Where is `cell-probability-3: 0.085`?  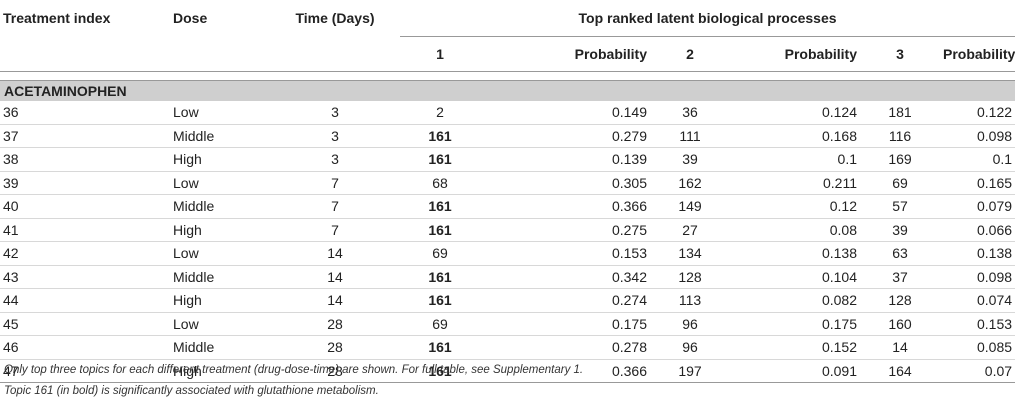
cell-probability-3: 0.085 is located at coordinates (994, 347).